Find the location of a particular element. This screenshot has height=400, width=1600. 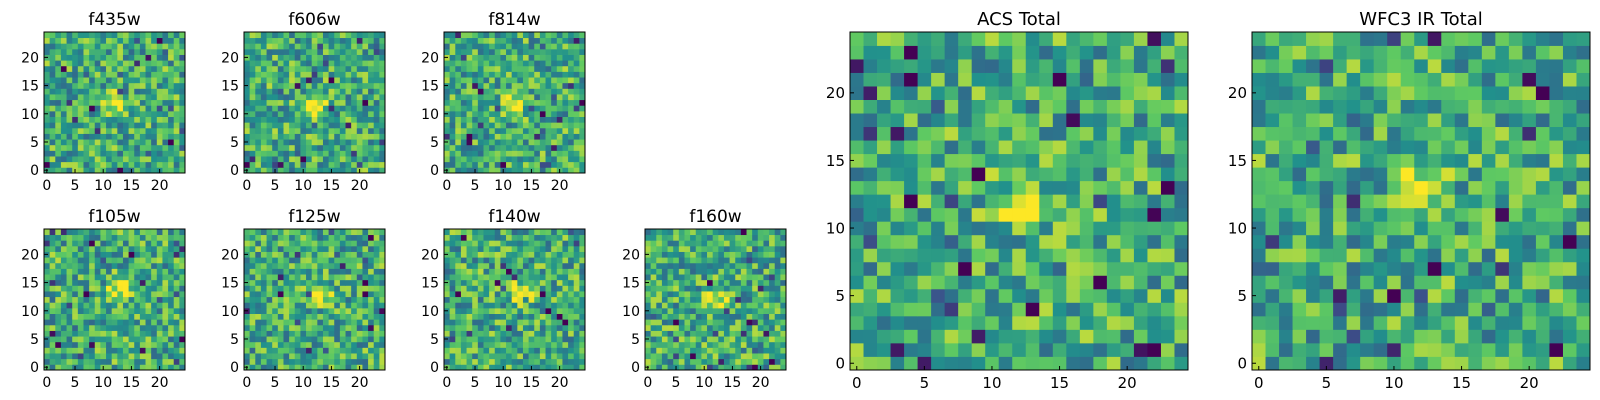

heatmap-cells is located at coordinates (515, 103).